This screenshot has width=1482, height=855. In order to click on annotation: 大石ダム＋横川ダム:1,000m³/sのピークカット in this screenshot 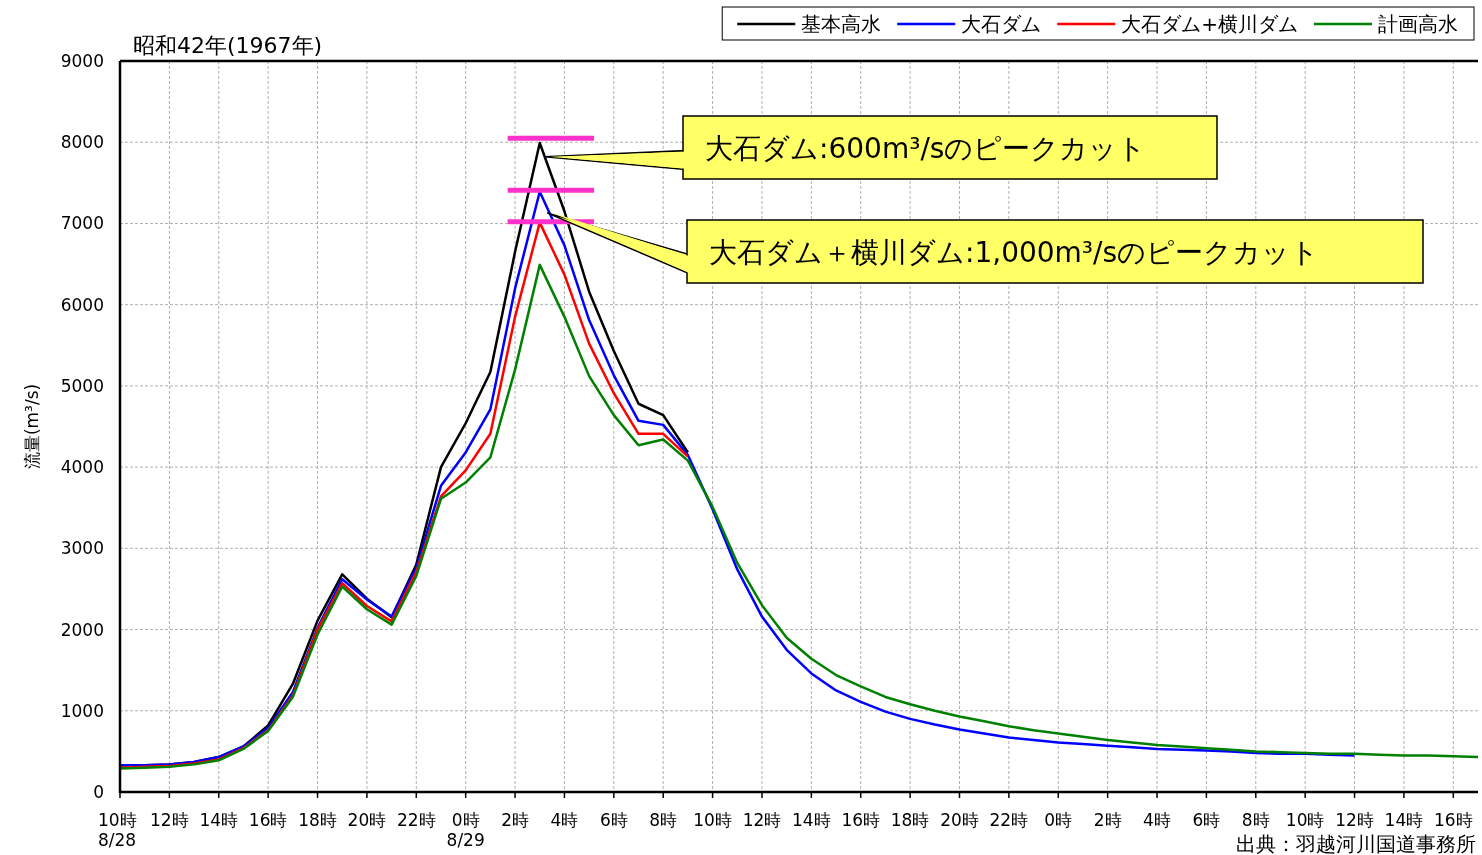, I will do `click(1014, 252)`.